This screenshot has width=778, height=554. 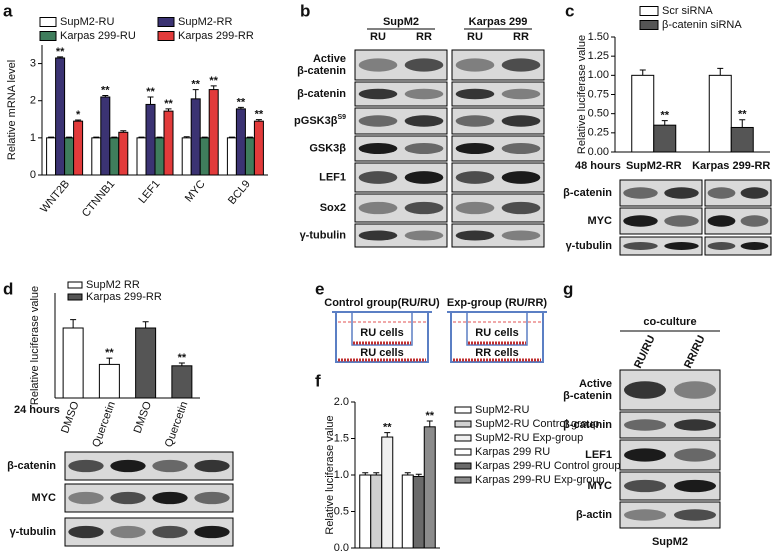 What do you see at coordinates (8, 10) in the screenshot?
I see `panel-letter: a` at bounding box center [8, 10].